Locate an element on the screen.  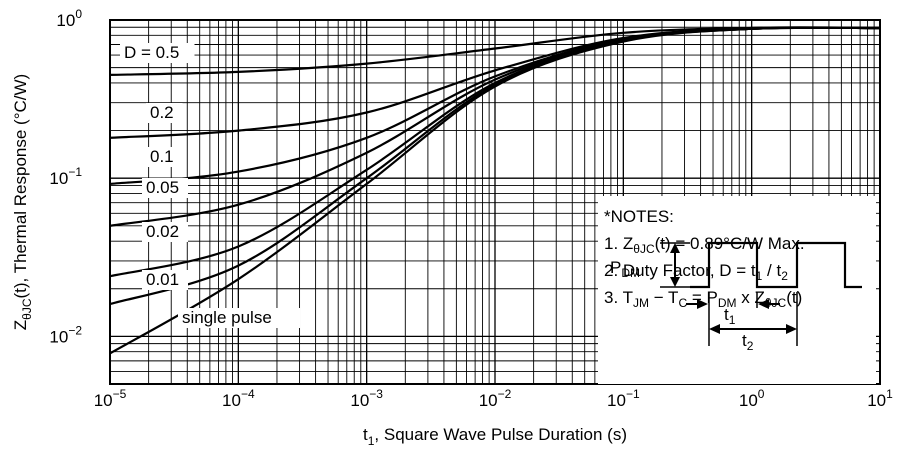
pdm-arrow-up is located at coordinates (675, 248).